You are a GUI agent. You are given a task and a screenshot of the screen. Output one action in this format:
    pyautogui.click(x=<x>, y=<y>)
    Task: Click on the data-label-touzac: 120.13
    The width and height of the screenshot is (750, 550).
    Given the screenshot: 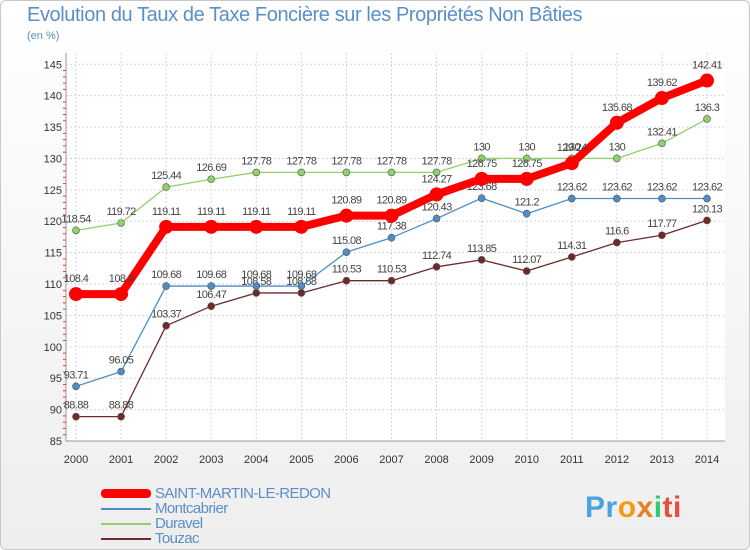 What is the action you would take?
    pyautogui.click(x=707, y=209)
    